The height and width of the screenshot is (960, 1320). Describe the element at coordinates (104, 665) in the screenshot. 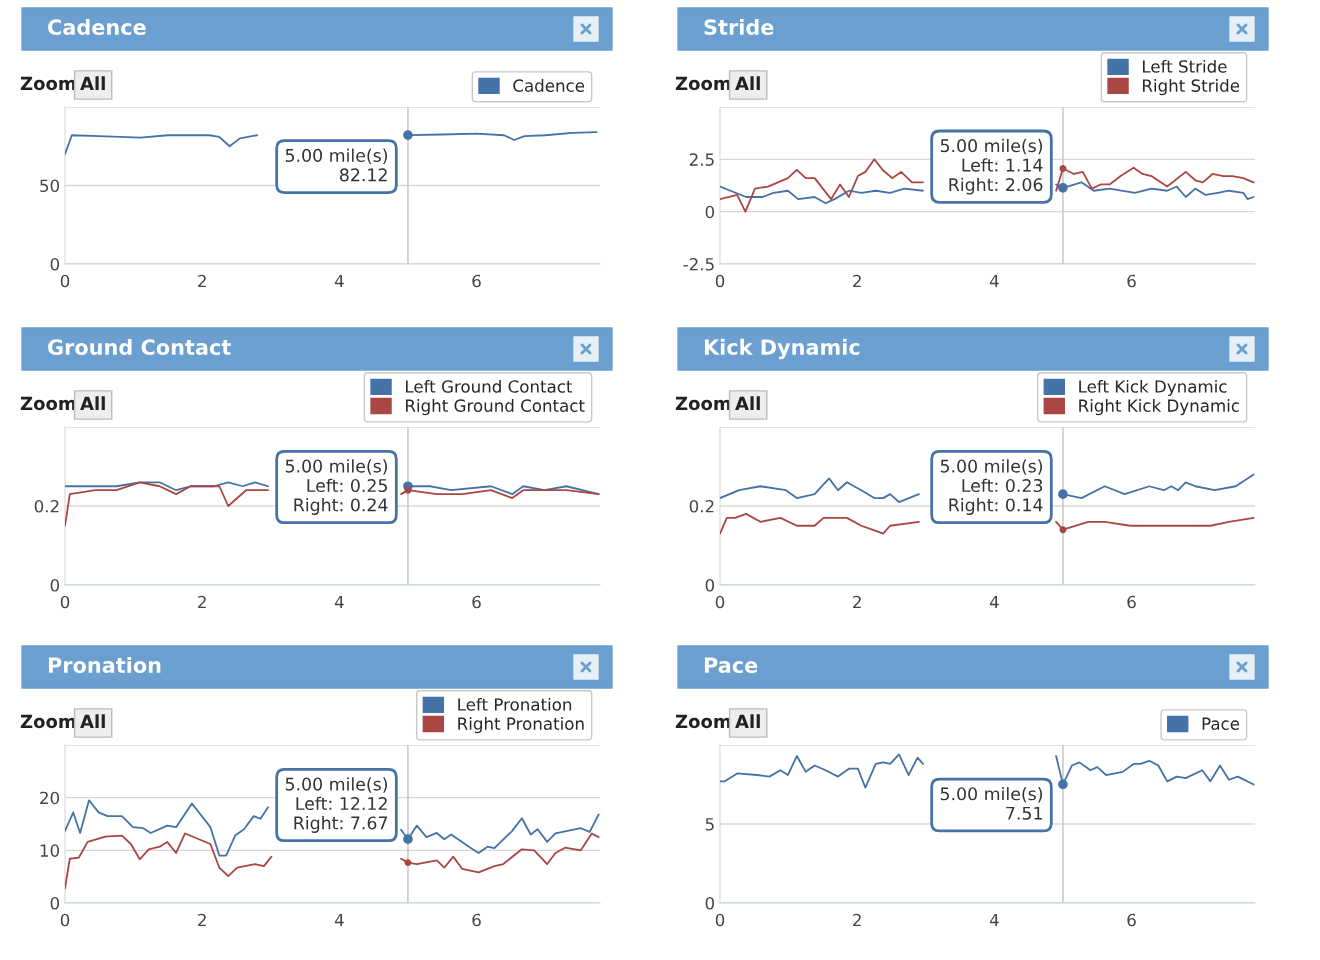

I see `chart-title: Pronation` at that location.